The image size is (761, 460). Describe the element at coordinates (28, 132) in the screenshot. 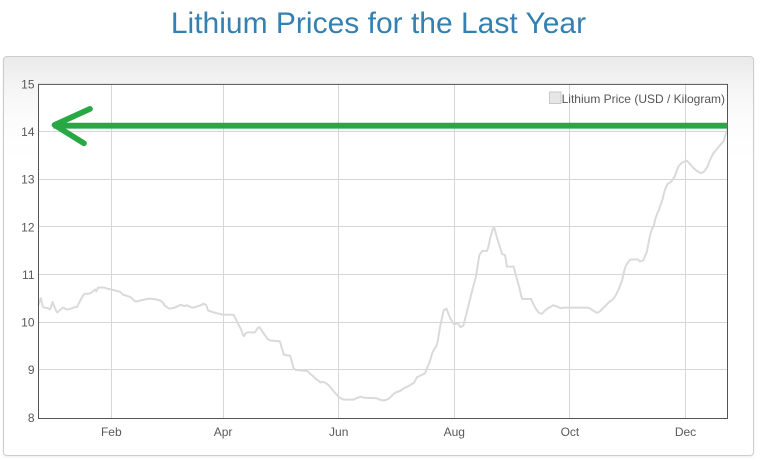

I see `svg-text: 14` at that location.